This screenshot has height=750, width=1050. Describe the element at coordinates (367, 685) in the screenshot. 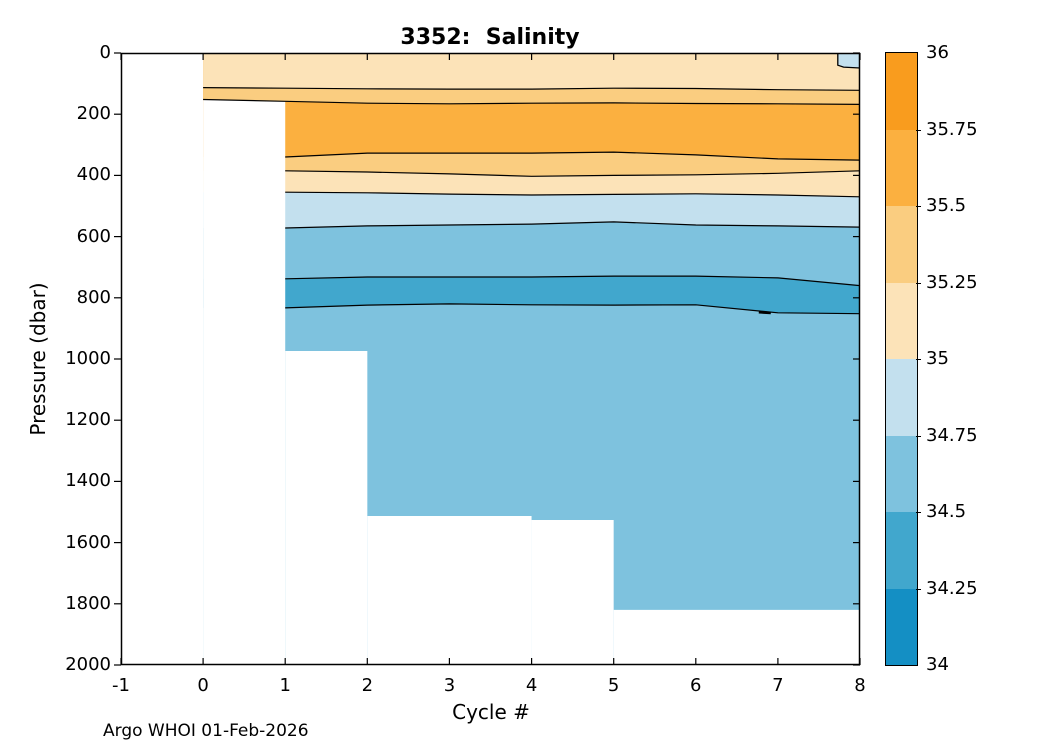

I see `x-tick-label: 2` at that location.